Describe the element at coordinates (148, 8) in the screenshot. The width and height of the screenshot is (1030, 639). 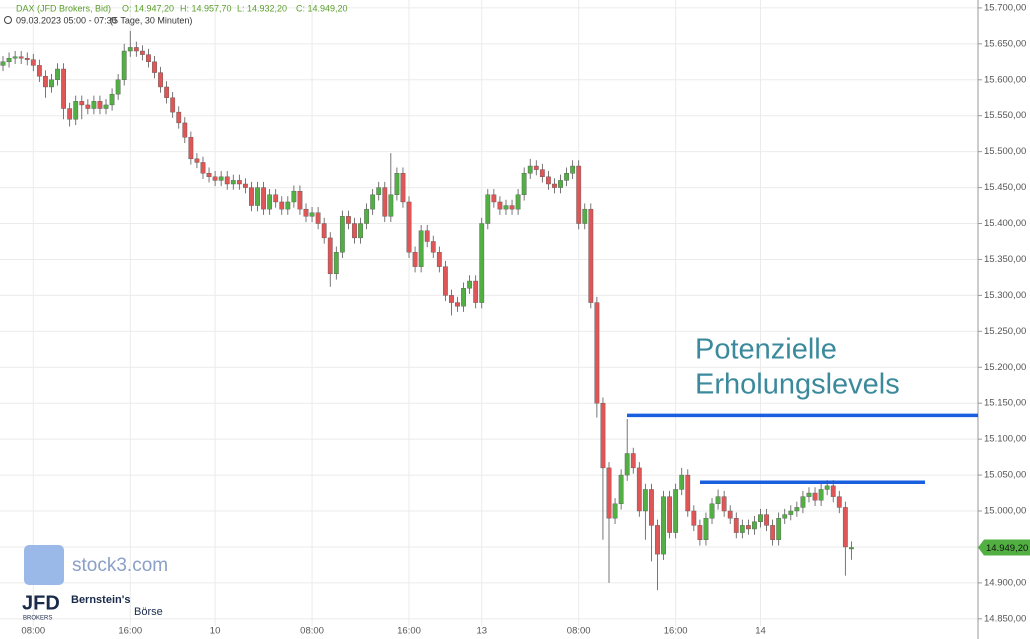
I see `ohlc-open: O: 14.947,20` at that location.